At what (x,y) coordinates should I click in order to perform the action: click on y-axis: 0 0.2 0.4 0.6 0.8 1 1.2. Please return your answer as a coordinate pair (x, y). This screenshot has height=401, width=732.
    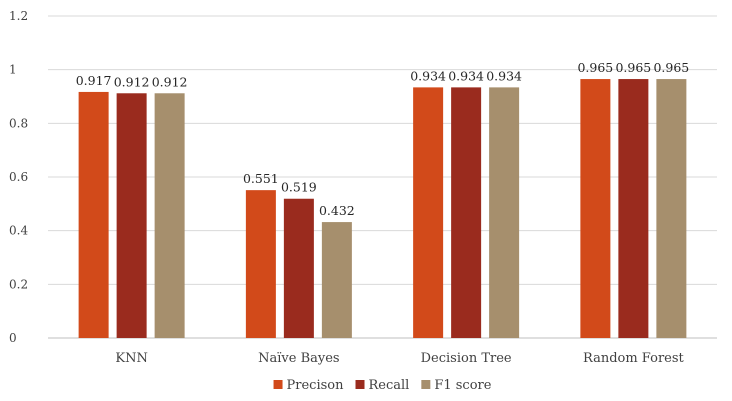
    Looking at the image, I should click on (18, 177).